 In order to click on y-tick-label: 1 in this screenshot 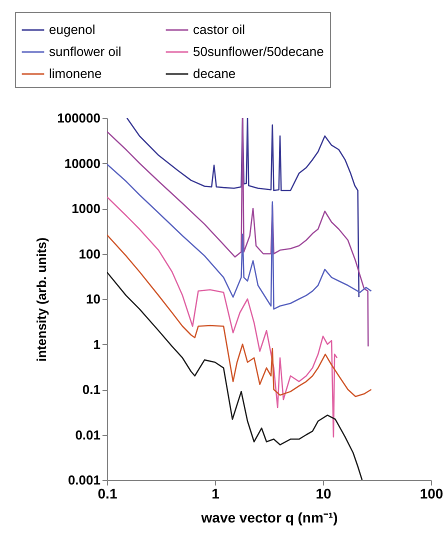, I will do `click(96, 344)`.